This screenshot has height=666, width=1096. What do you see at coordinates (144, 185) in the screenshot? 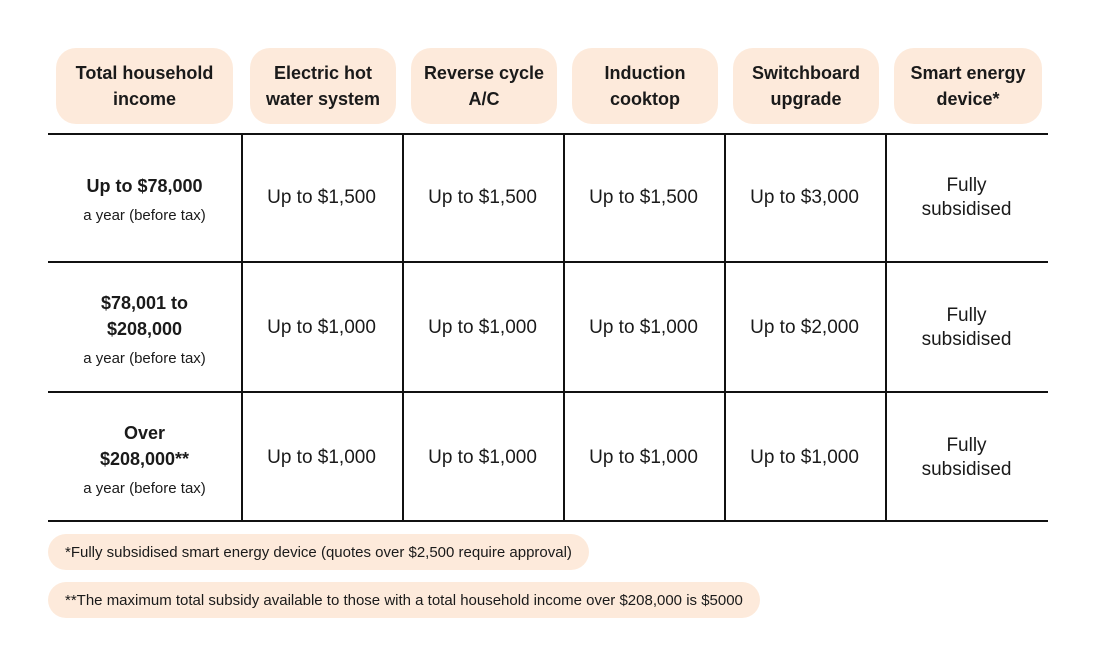
I see `income-range: Up to $78,000` at bounding box center [144, 185].